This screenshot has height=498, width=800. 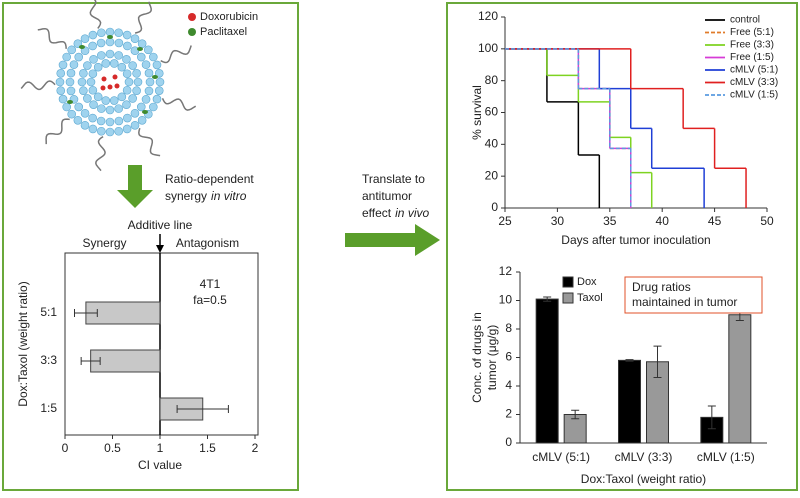 I want to click on y-tick-label: 8, so click(x=508, y=328).